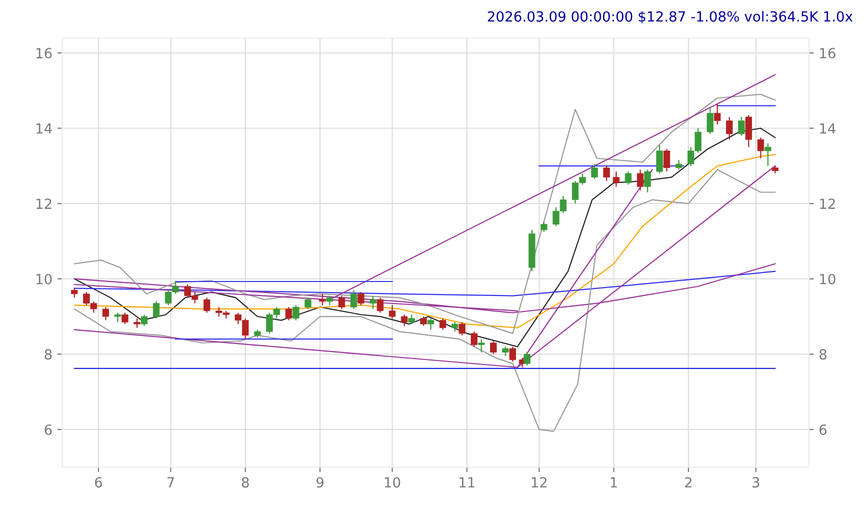  I want to click on x-tick-label: 9, so click(320, 482).